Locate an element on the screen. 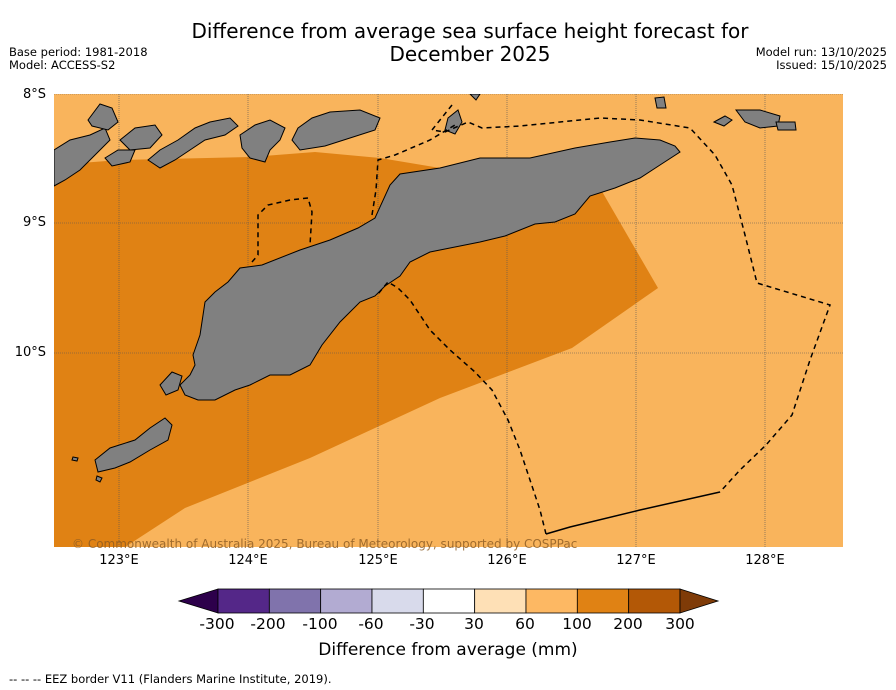  colorbar-tick: 30 is located at coordinates (474, 624).